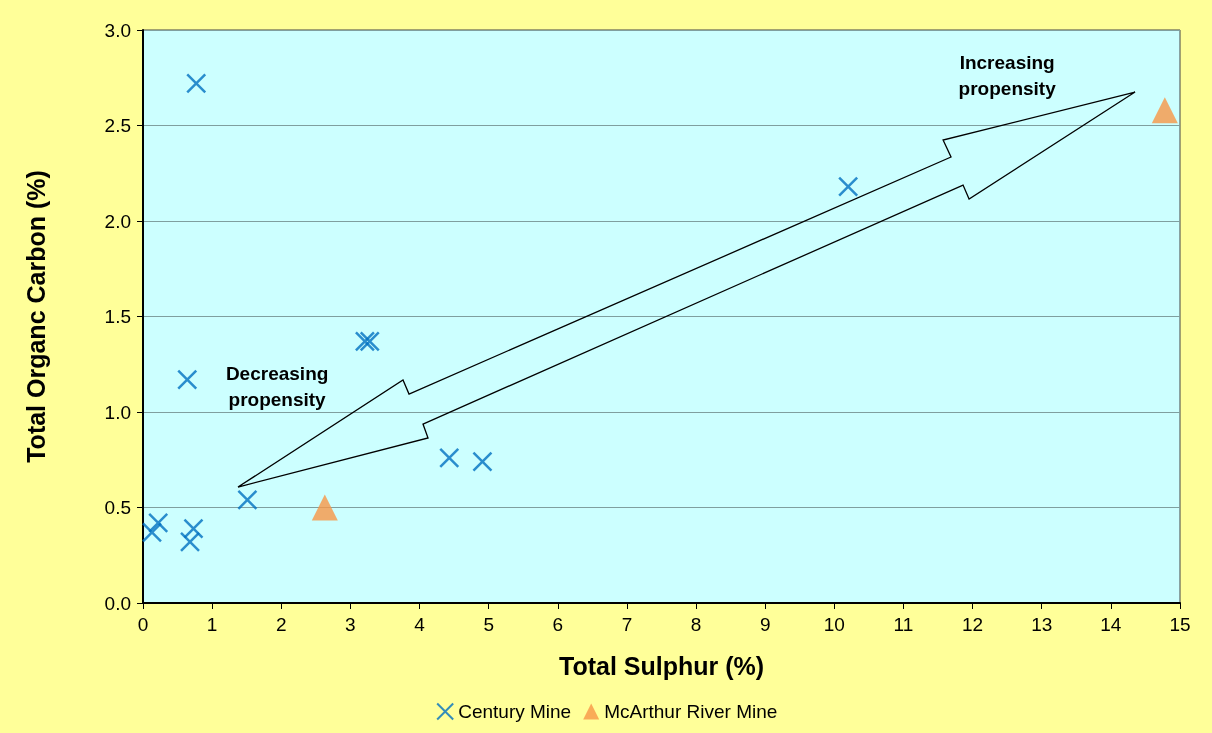 This screenshot has height=733, width=1212. Describe the element at coordinates (143, 624) in the screenshot. I see `x-tick-label: 0` at that location.